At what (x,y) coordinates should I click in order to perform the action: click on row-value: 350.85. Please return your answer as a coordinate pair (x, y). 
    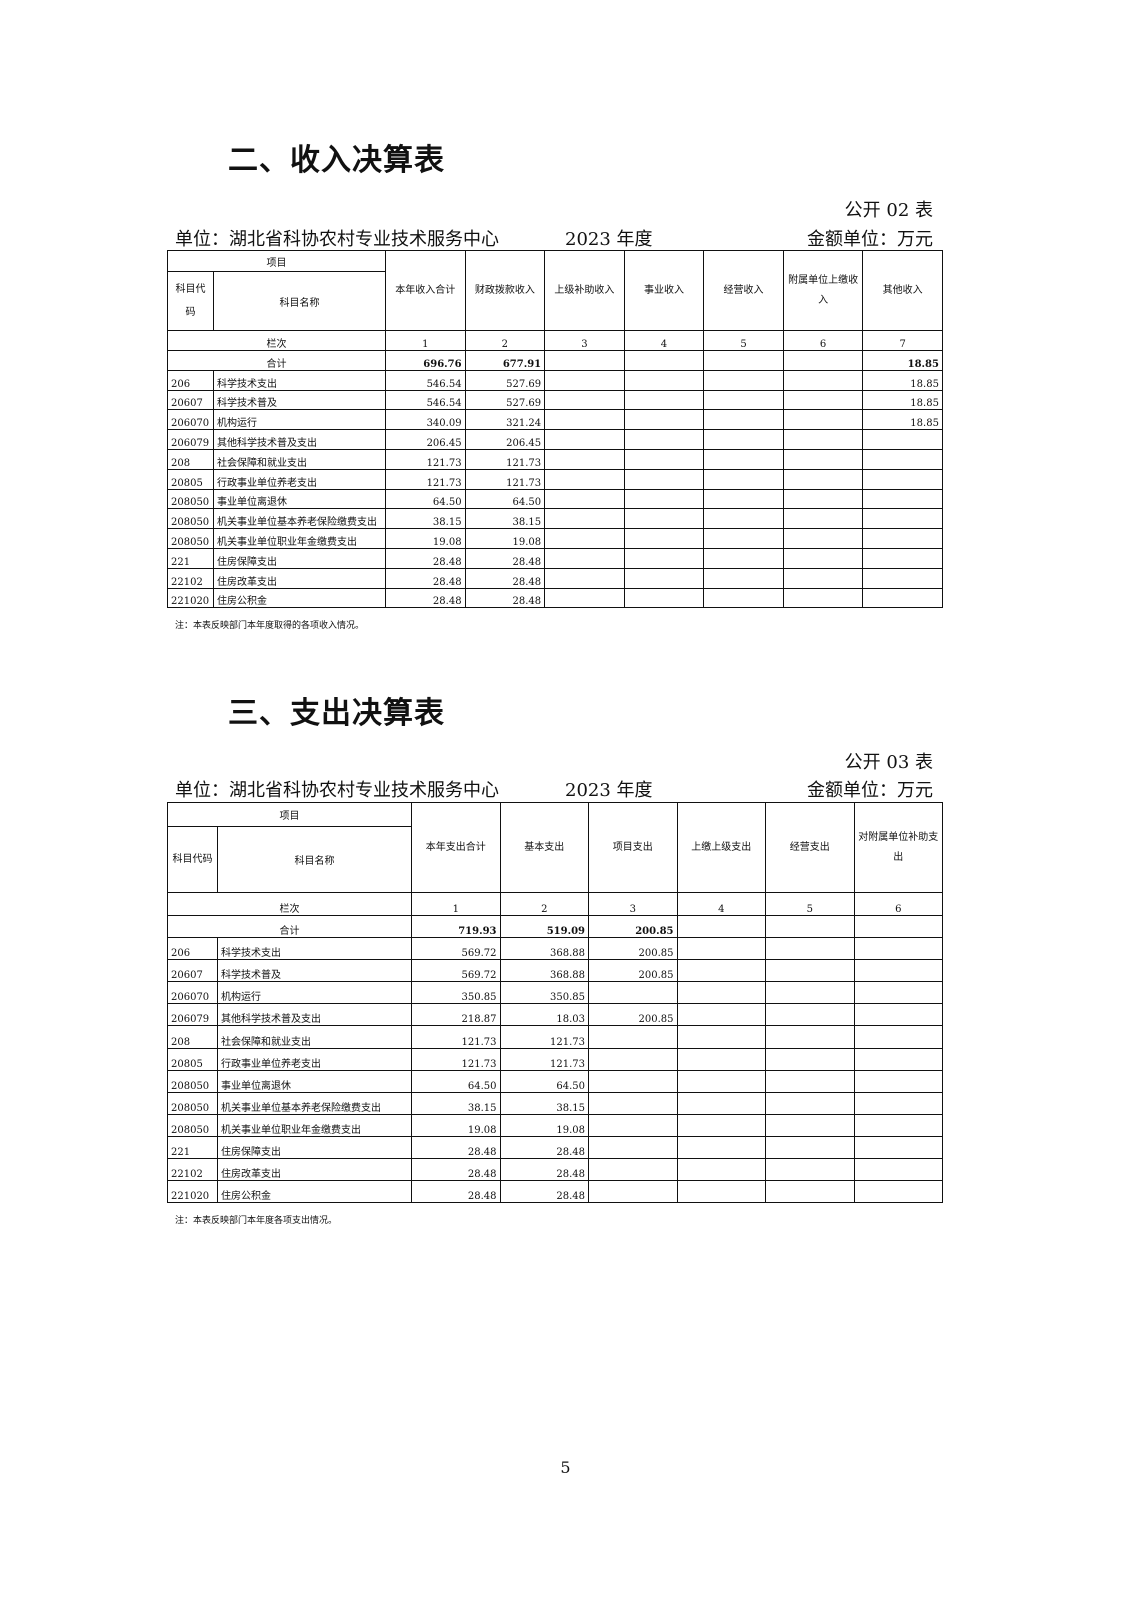
    Looking at the image, I should click on (544, 993).